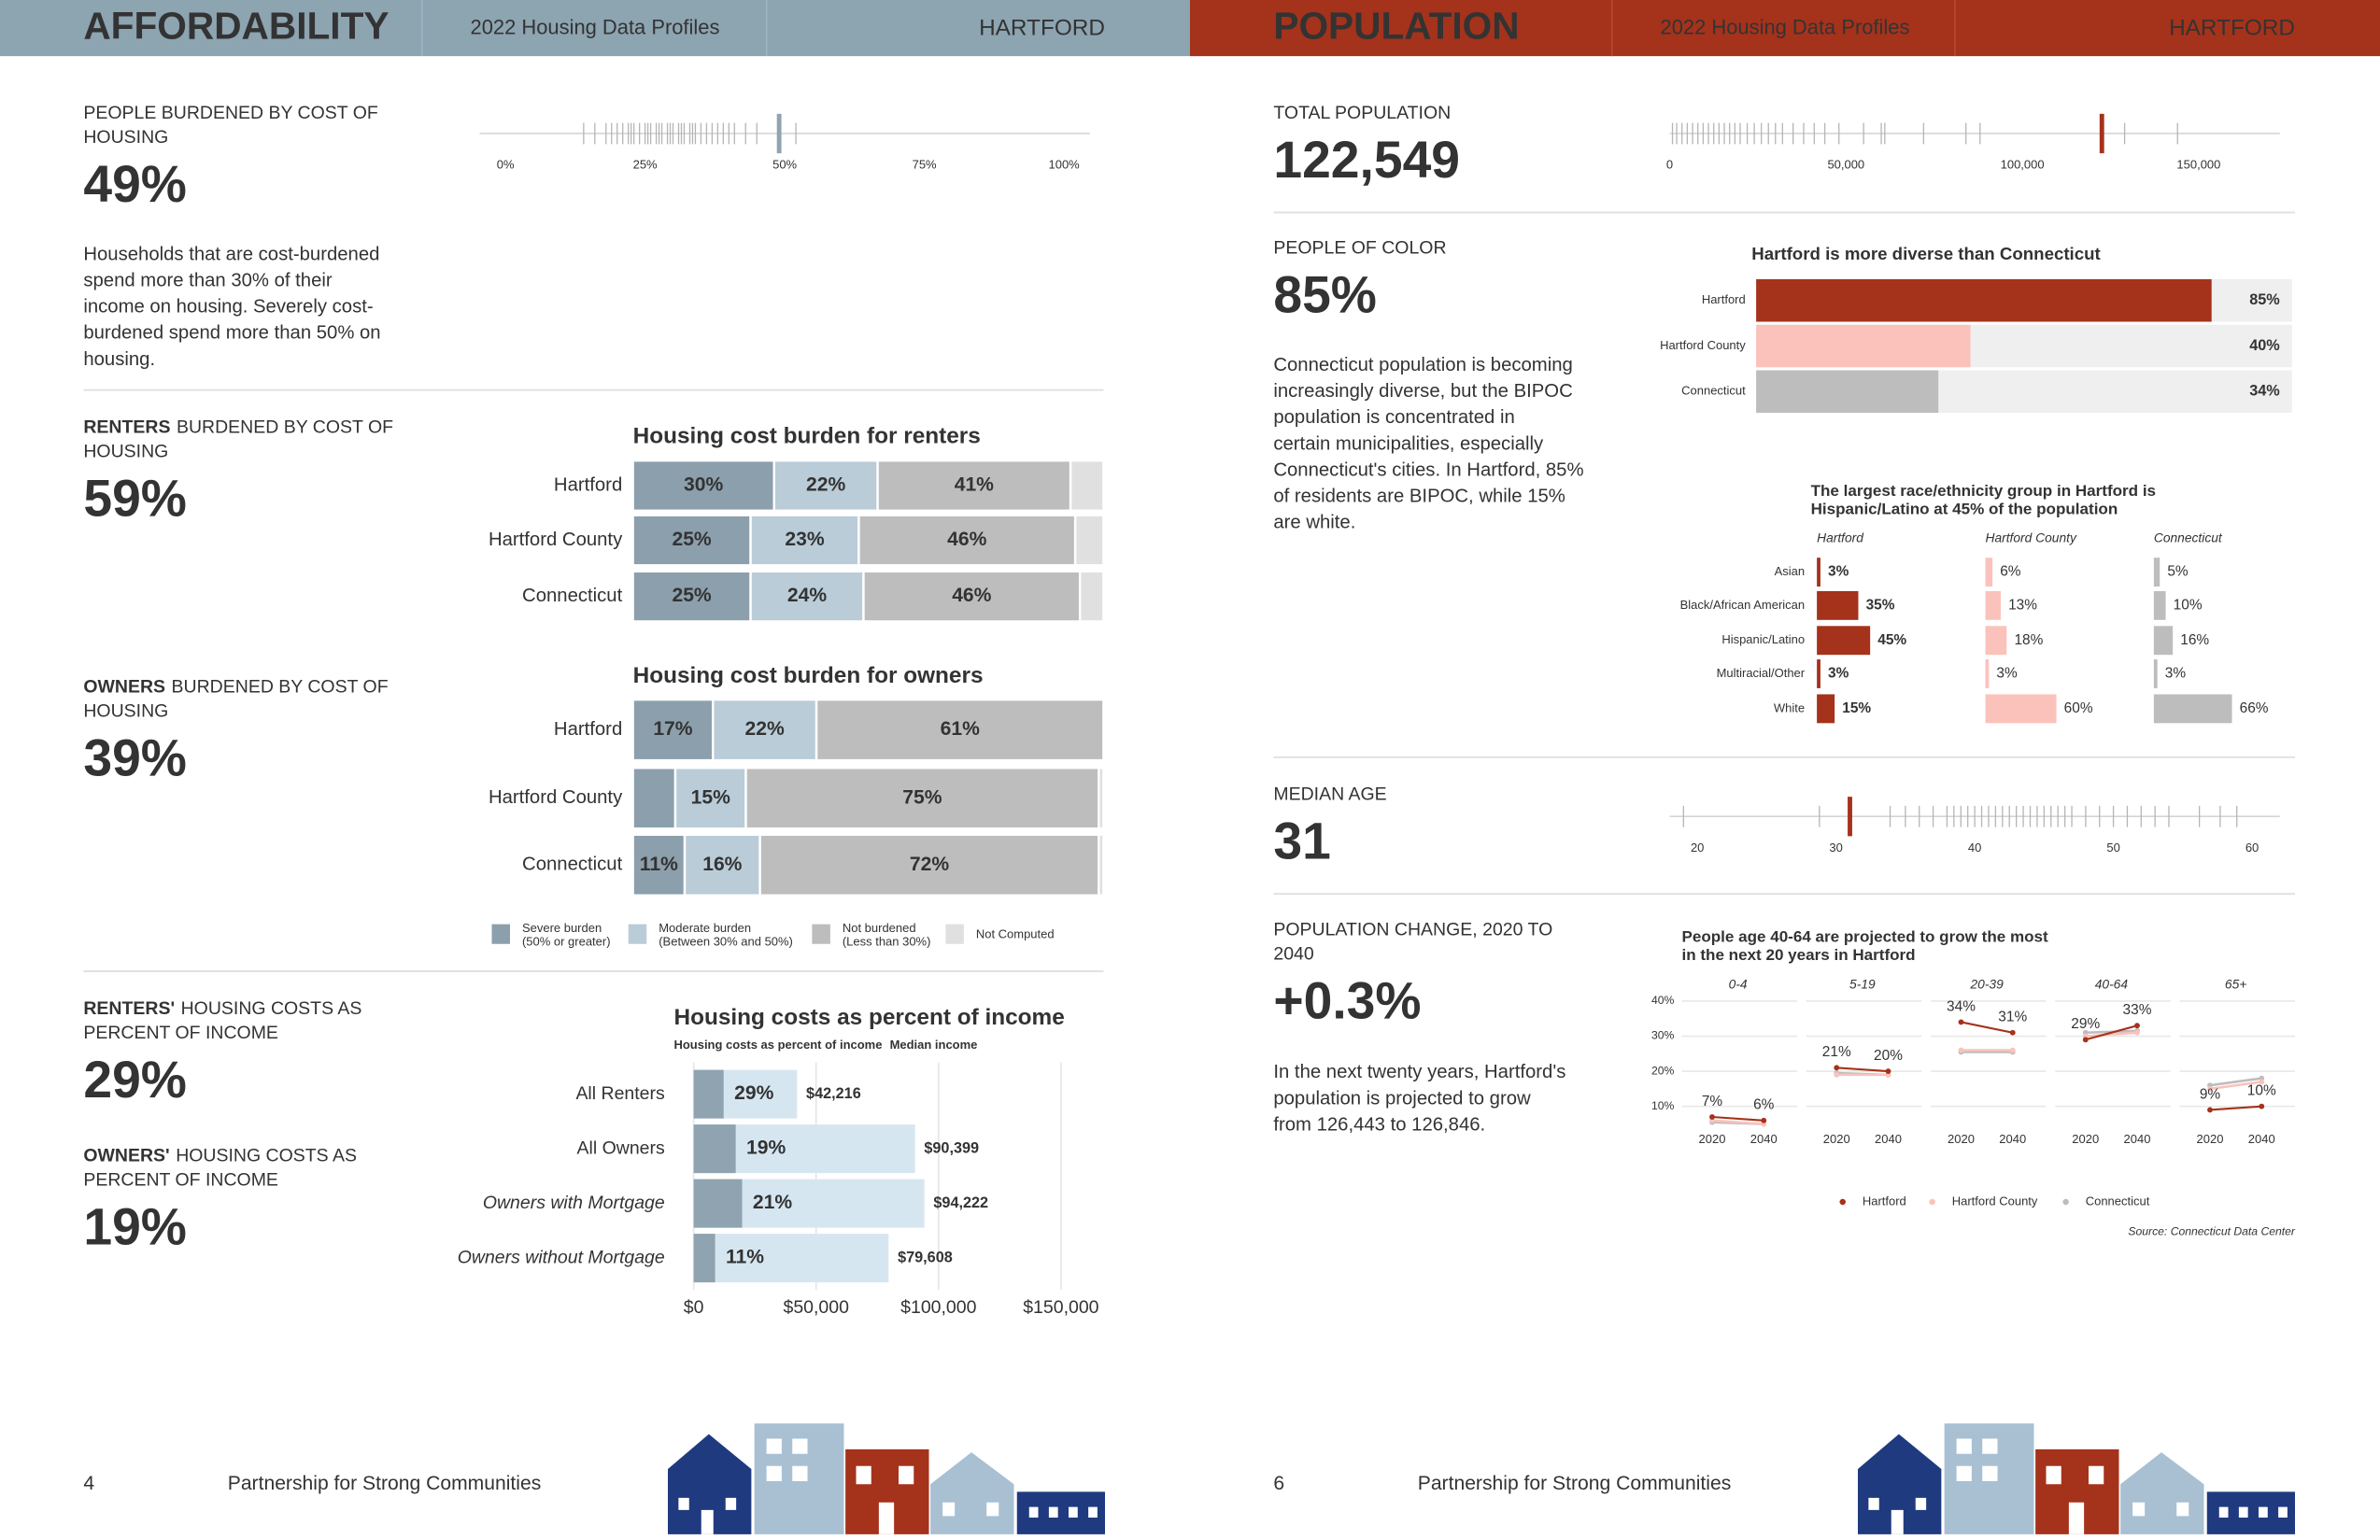  I want to click on stat-label-strong: RENTERS, so click(127, 427).